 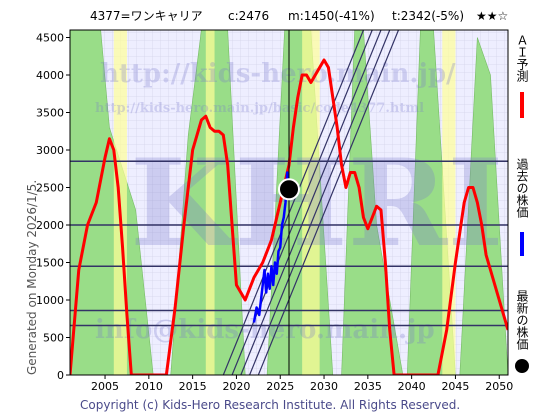 What do you see at coordinates (50, 113) in the screenshot?
I see `y-tick-label-3500: 3500` at bounding box center [50, 113].